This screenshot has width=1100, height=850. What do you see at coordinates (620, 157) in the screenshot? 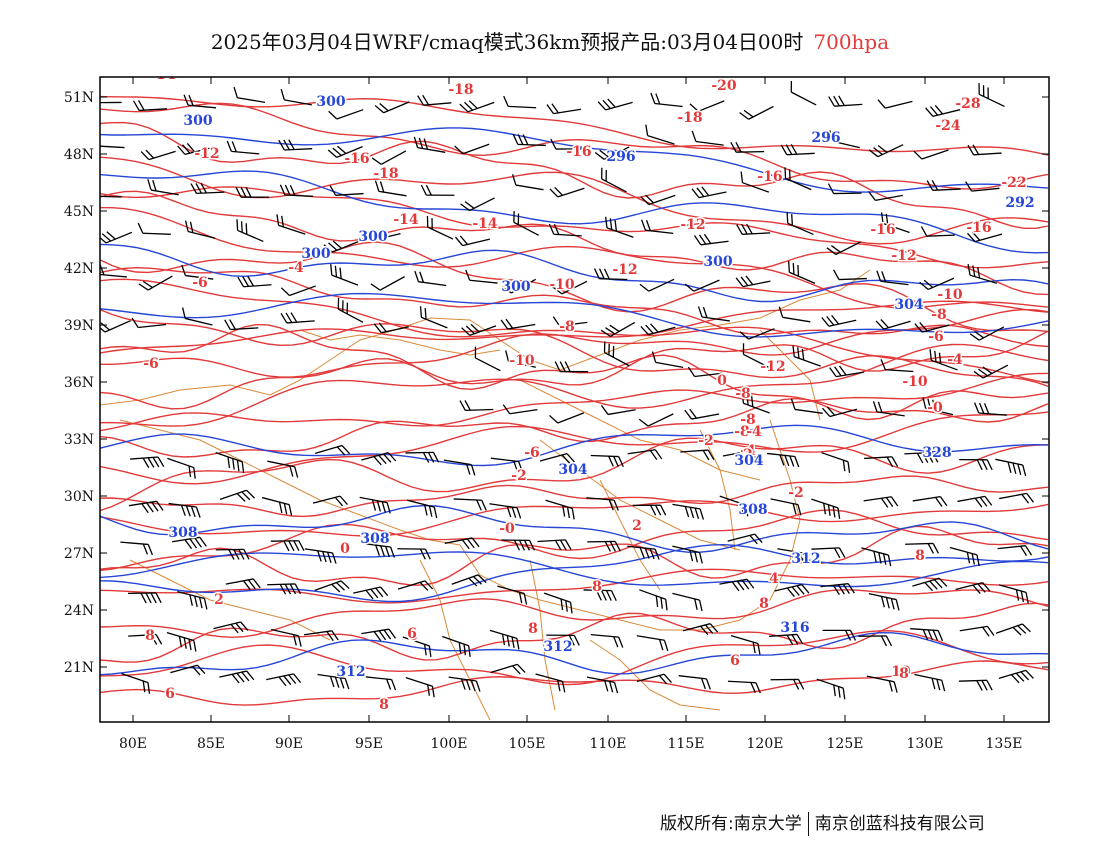
I see `height-label: 296` at bounding box center [620, 157].